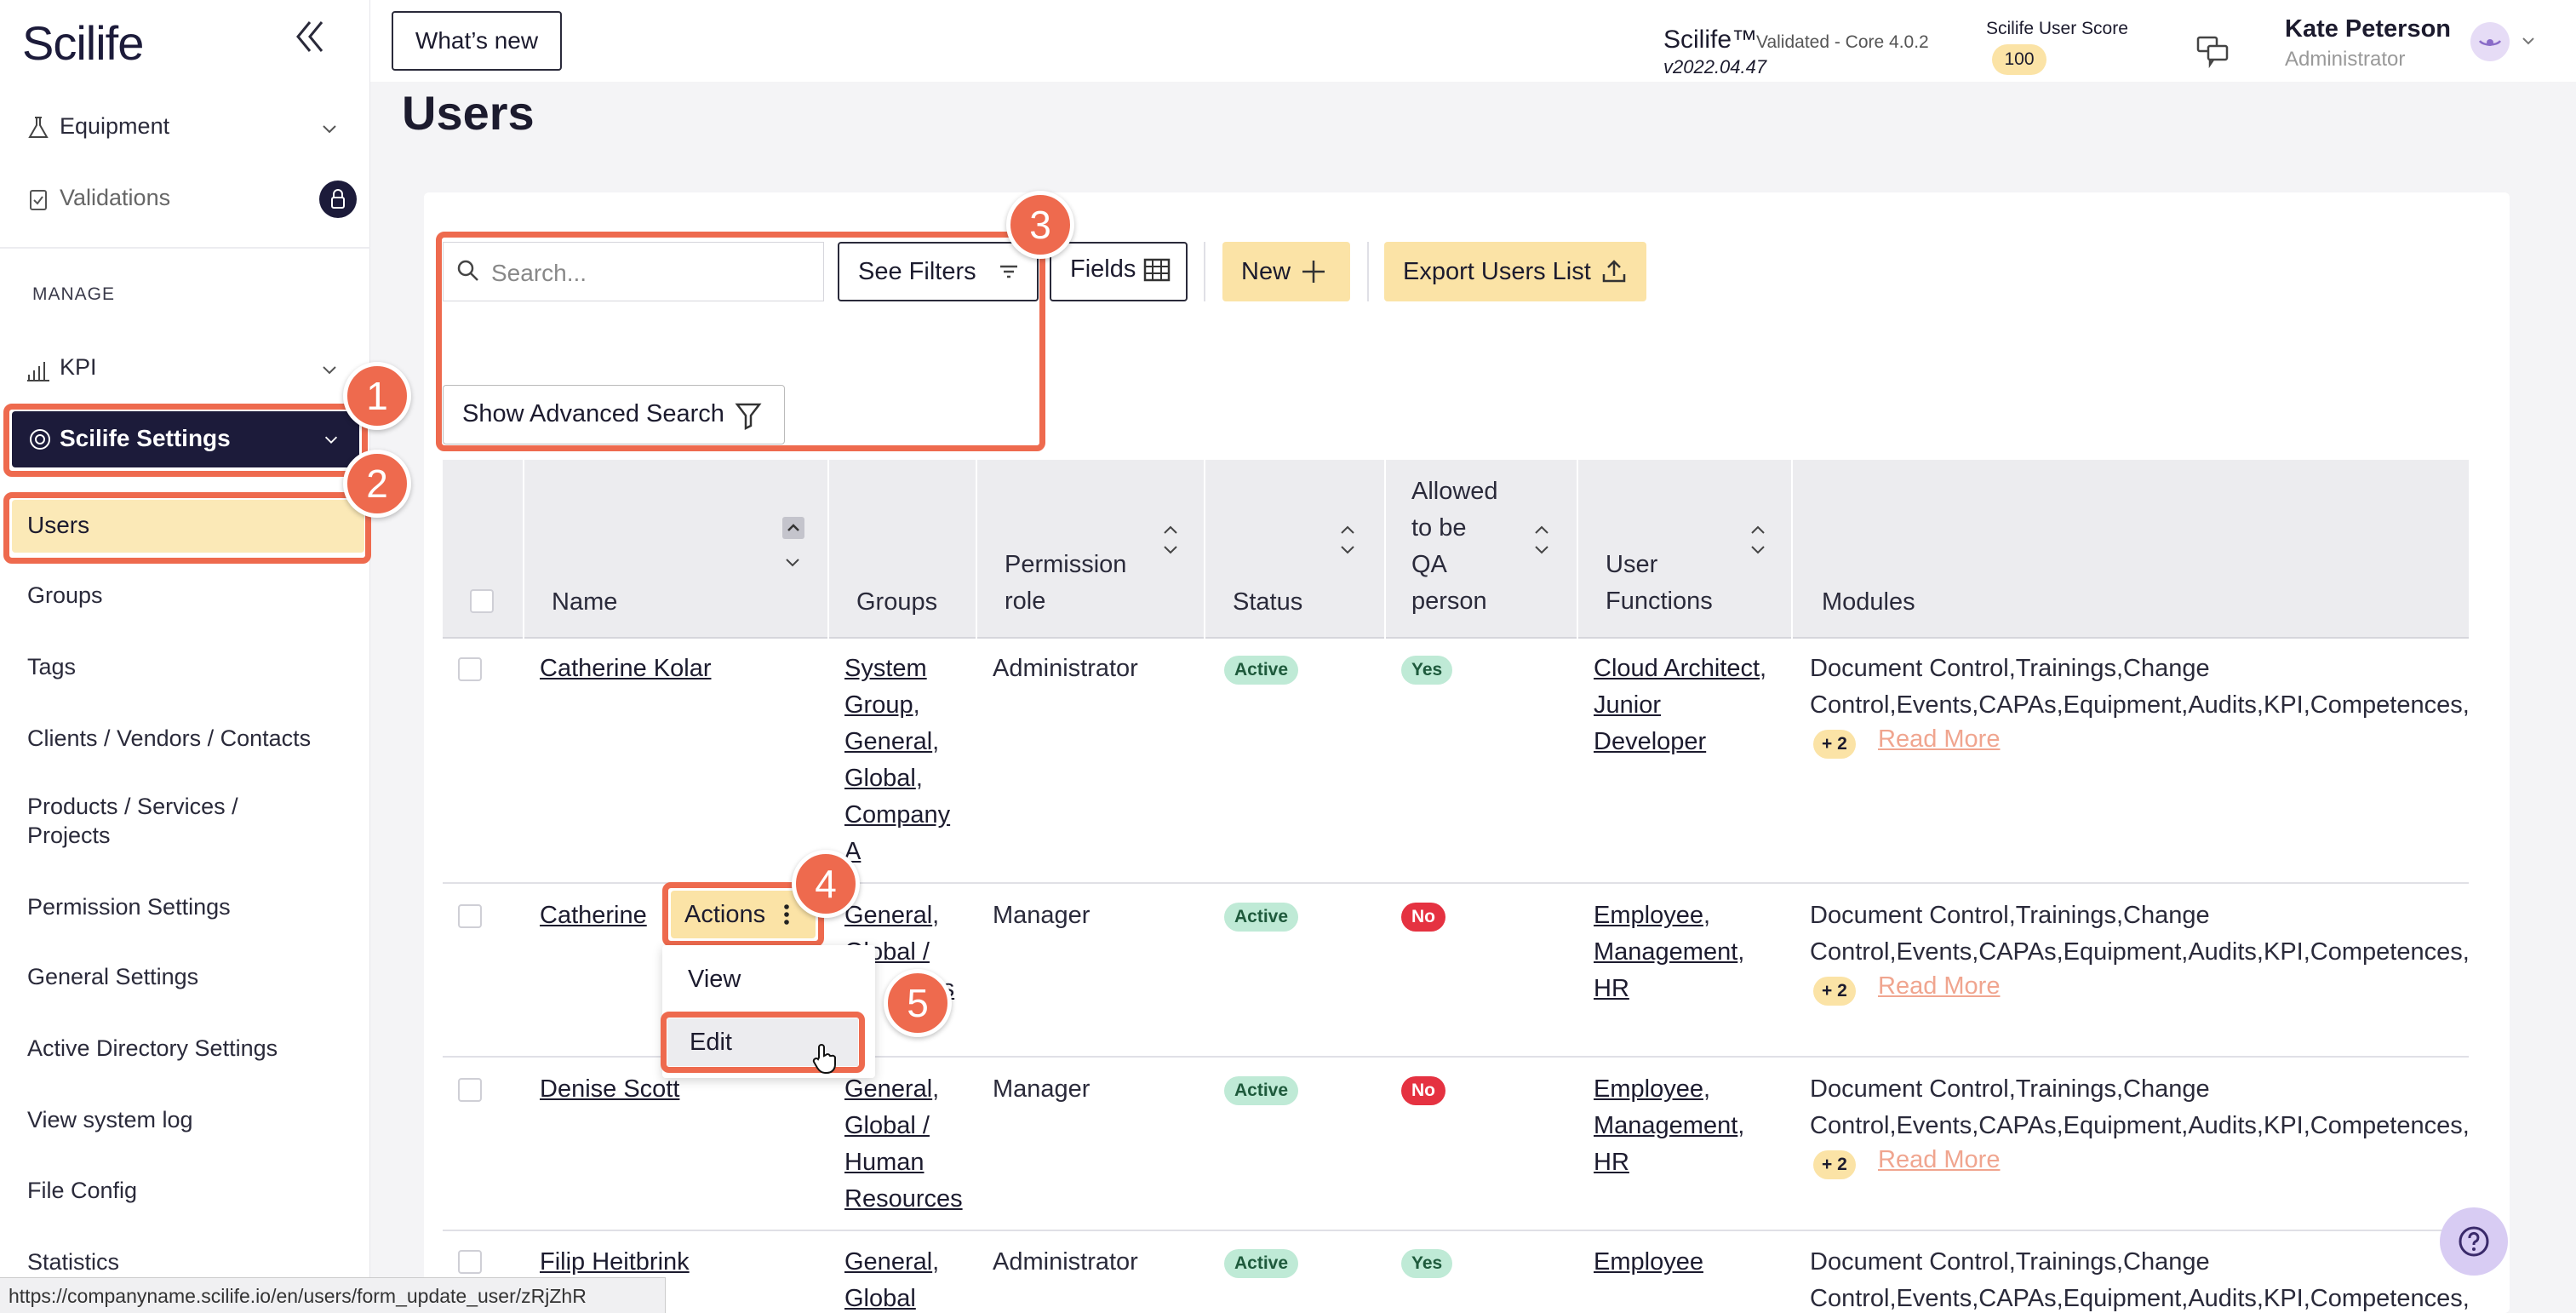 The height and width of the screenshot is (1313, 2576). Describe the element at coordinates (188, 527) in the screenshot. I see `sidebar-item-users: Users` at that location.